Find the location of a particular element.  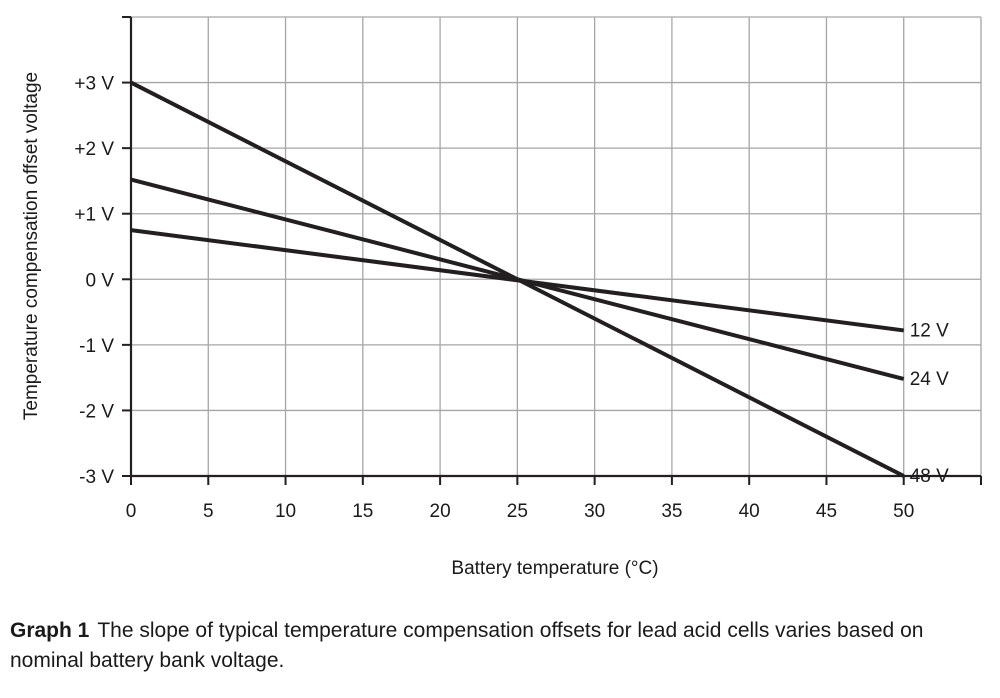

x-tick-label: 25 is located at coordinates (517, 511).